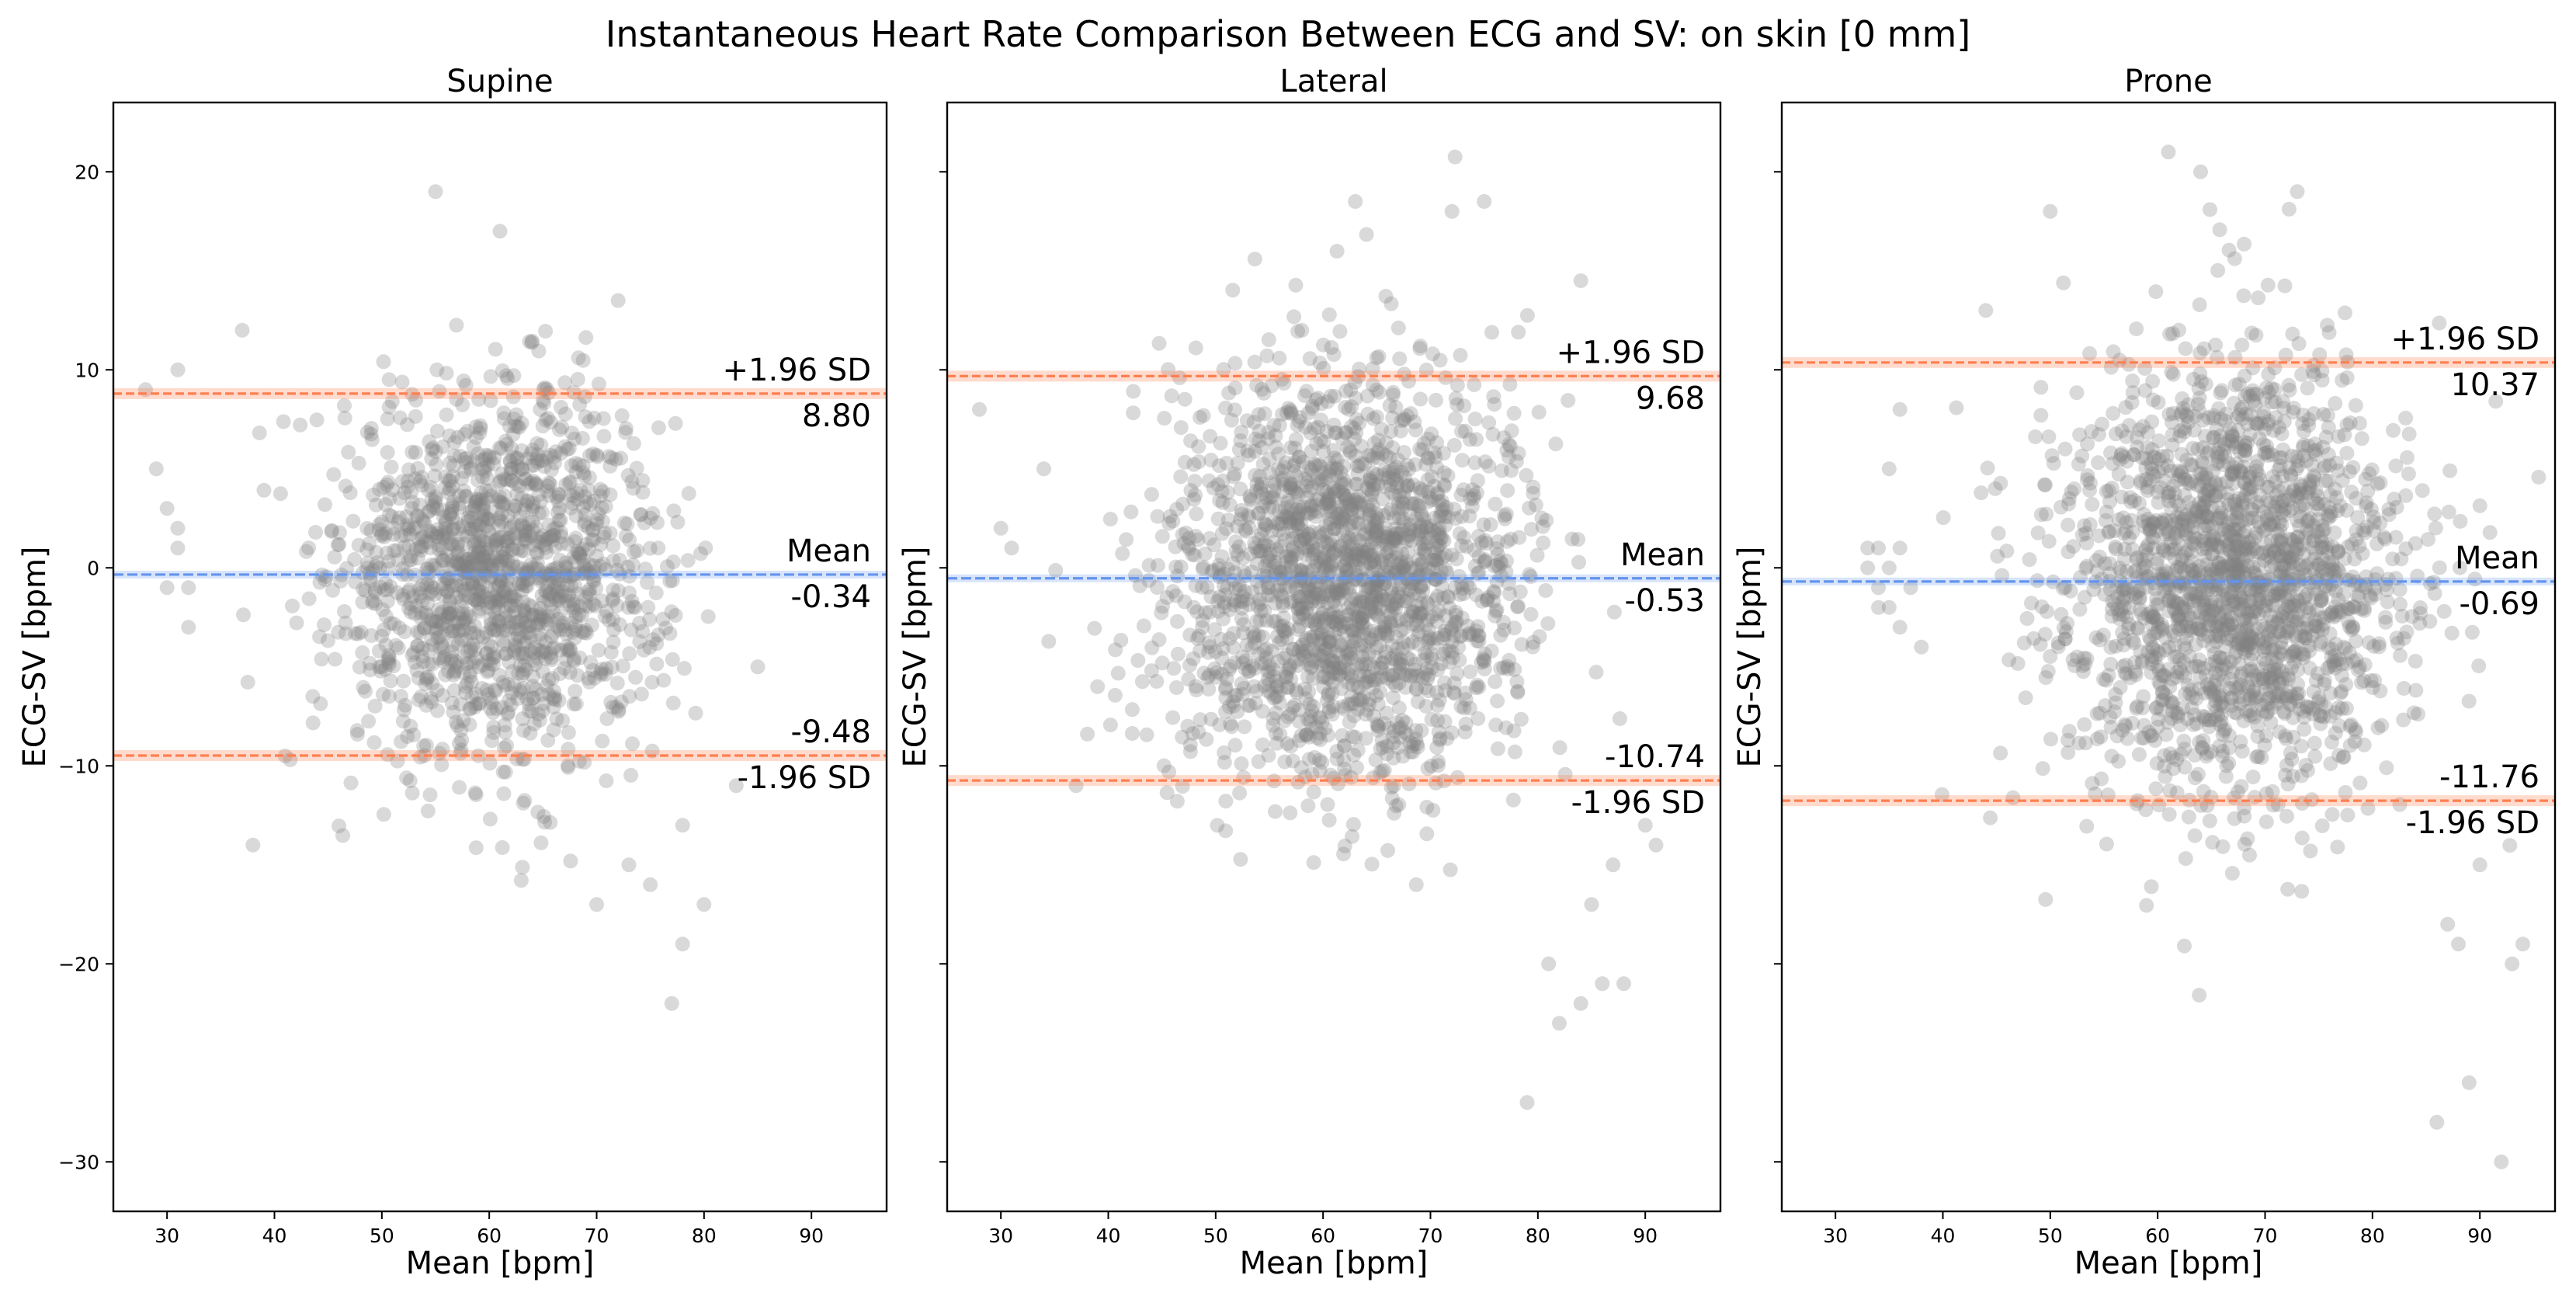 Image resolution: width=2576 pixels, height=1296 pixels. What do you see at coordinates (597, 1236) in the screenshot?
I see `x-tick-label: 70` at bounding box center [597, 1236].